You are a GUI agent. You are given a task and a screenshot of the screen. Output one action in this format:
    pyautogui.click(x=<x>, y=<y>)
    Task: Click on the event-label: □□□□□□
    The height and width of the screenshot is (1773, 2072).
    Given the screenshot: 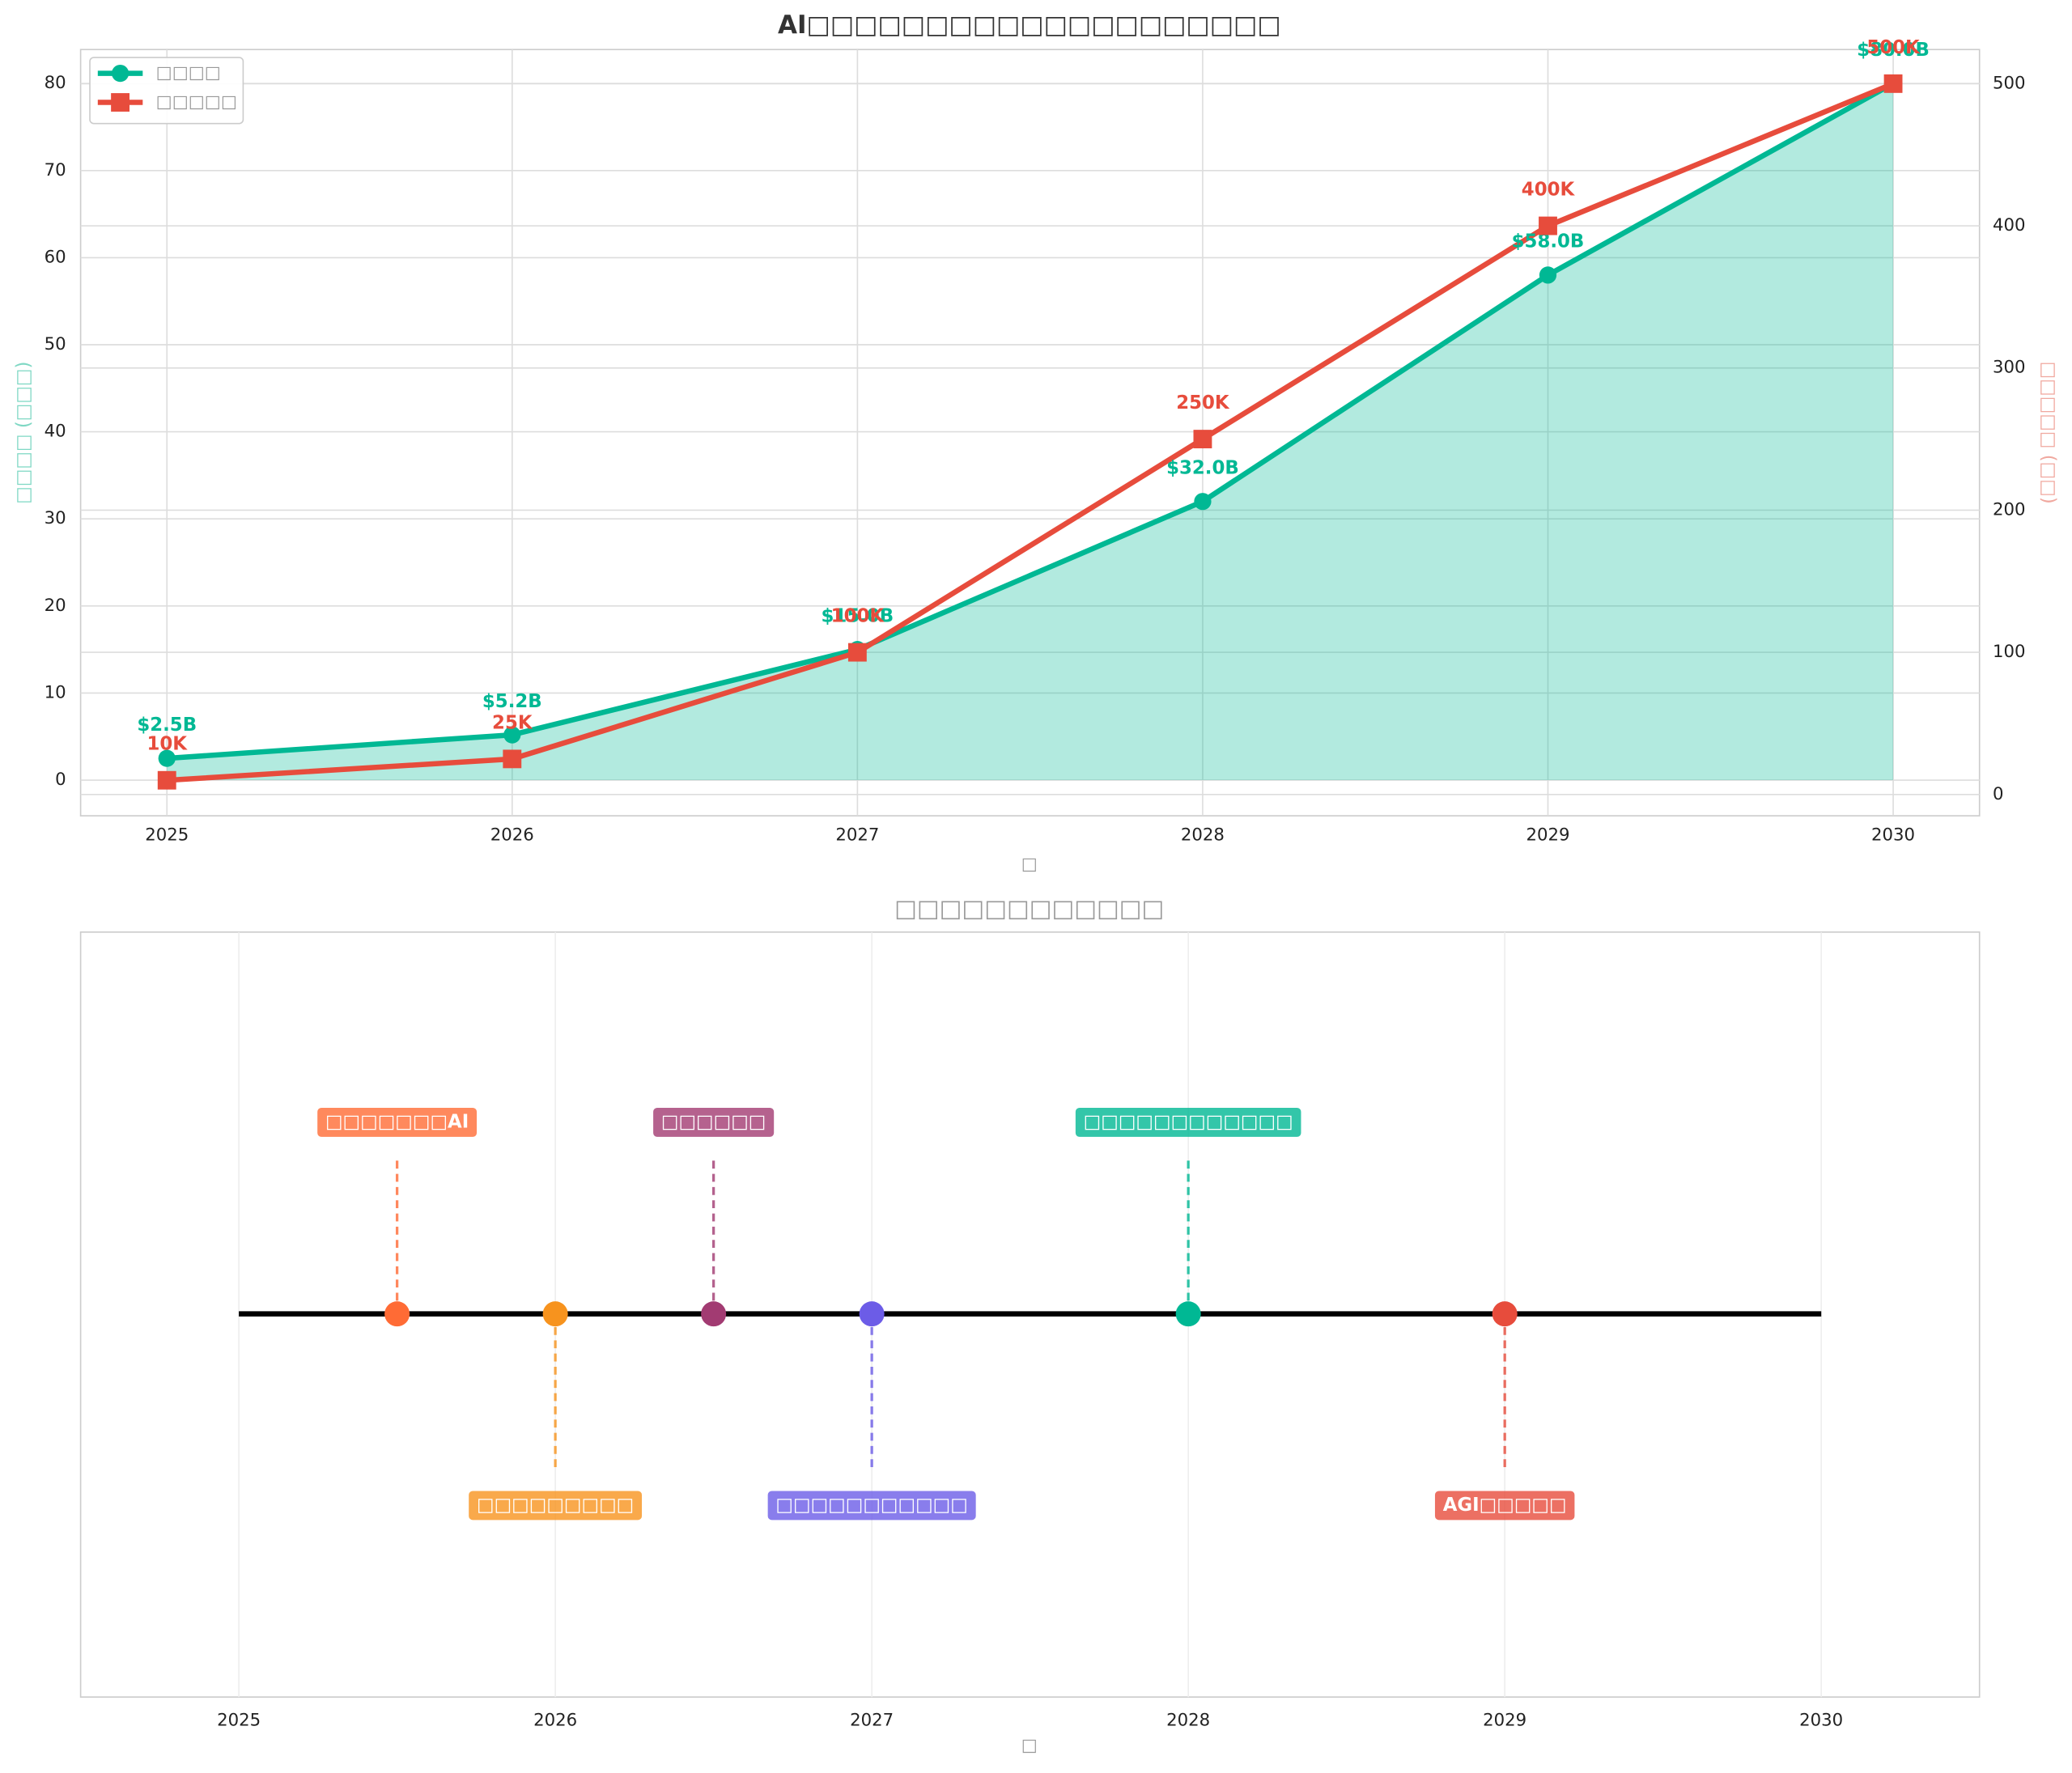 What is the action you would take?
    pyautogui.click(x=714, y=1122)
    